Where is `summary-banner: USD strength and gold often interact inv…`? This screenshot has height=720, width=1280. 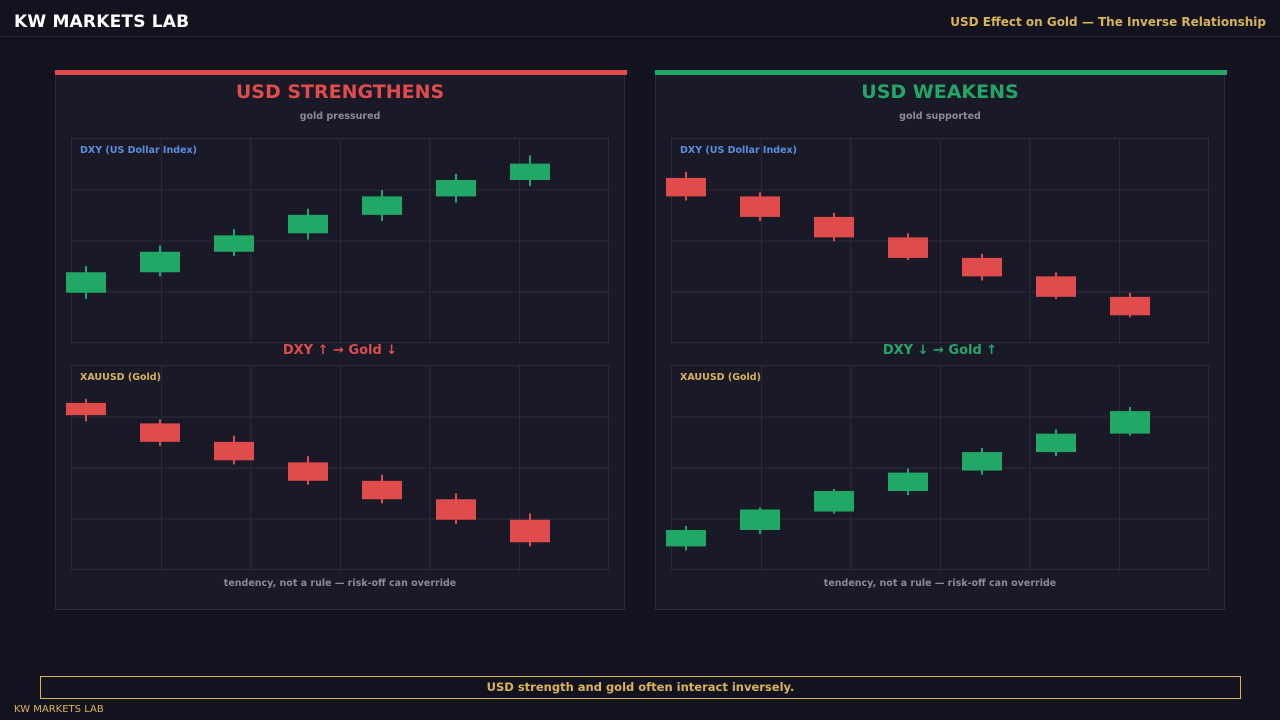 summary-banner: USD strength and gold often interact inv… is located at coordinates (640, 687).